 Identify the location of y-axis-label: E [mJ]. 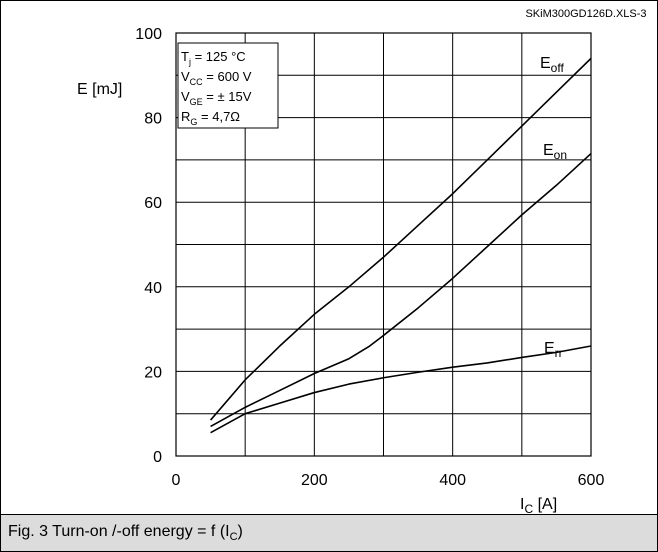
(99, 89).